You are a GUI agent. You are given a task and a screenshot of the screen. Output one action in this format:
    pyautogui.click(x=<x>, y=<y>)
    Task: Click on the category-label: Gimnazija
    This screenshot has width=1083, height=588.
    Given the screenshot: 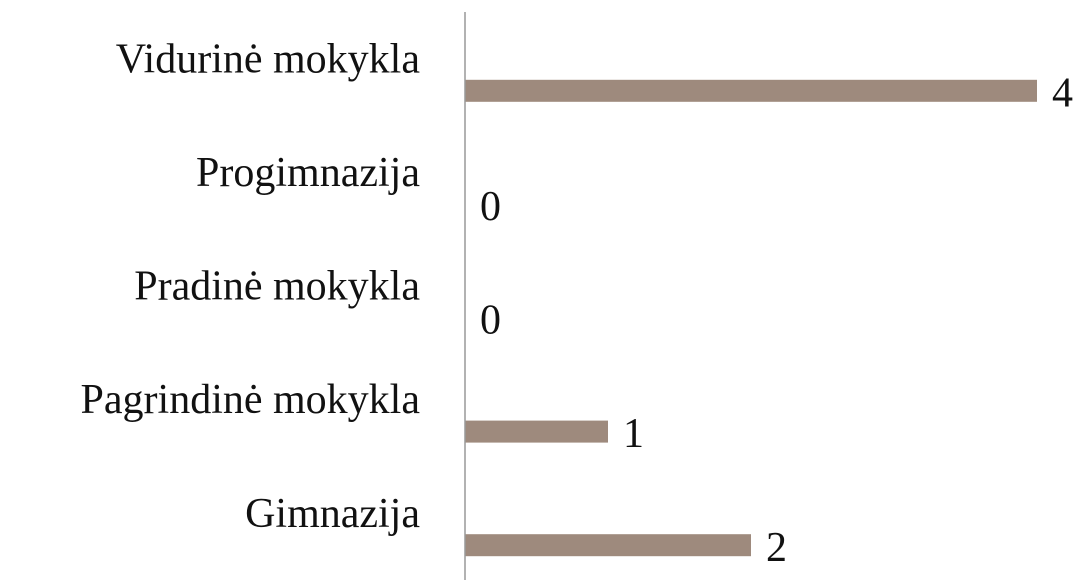 What is the action you would take?
    pyautogui.click(x=332, y=514)
    